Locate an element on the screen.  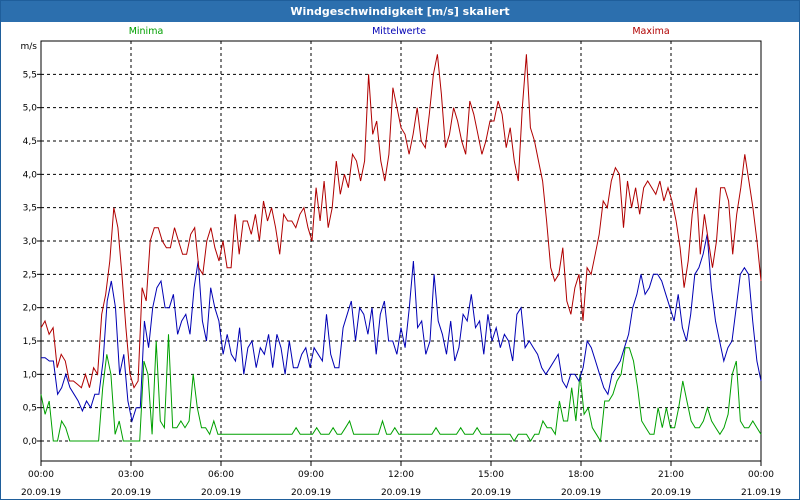
x-tick-time: 03:00 is located at coordinates (131, 475).